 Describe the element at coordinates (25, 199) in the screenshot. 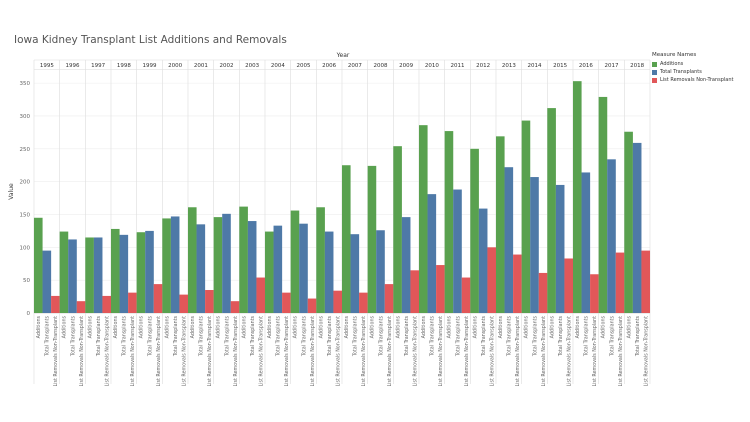

I see `y-axis: 0 50 100 150 200 250 300 350` at that location.